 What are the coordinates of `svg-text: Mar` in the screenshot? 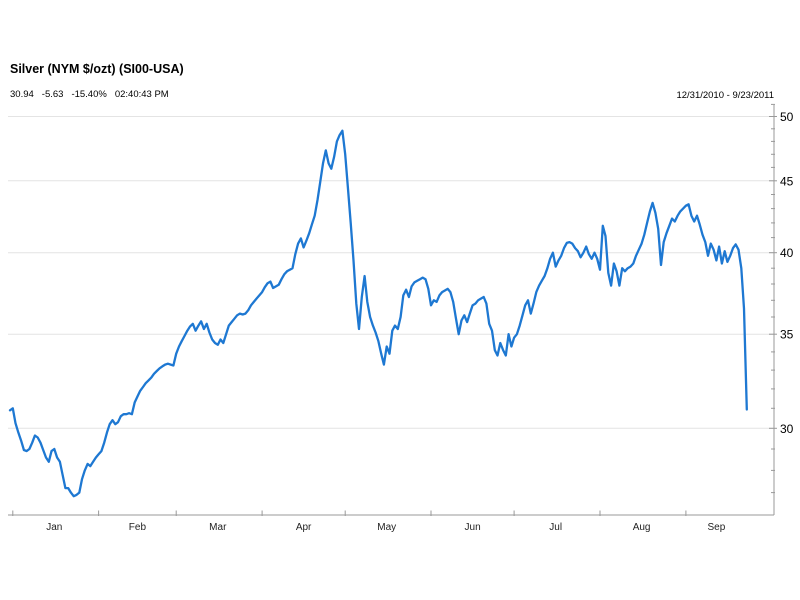 It's located at (218, 527).